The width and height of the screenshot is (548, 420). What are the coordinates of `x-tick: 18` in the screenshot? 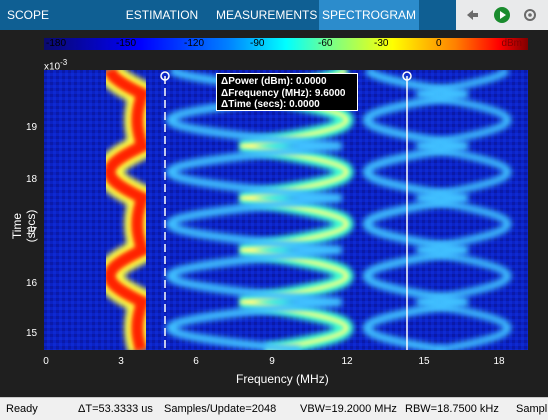 It's located at (499, 361).